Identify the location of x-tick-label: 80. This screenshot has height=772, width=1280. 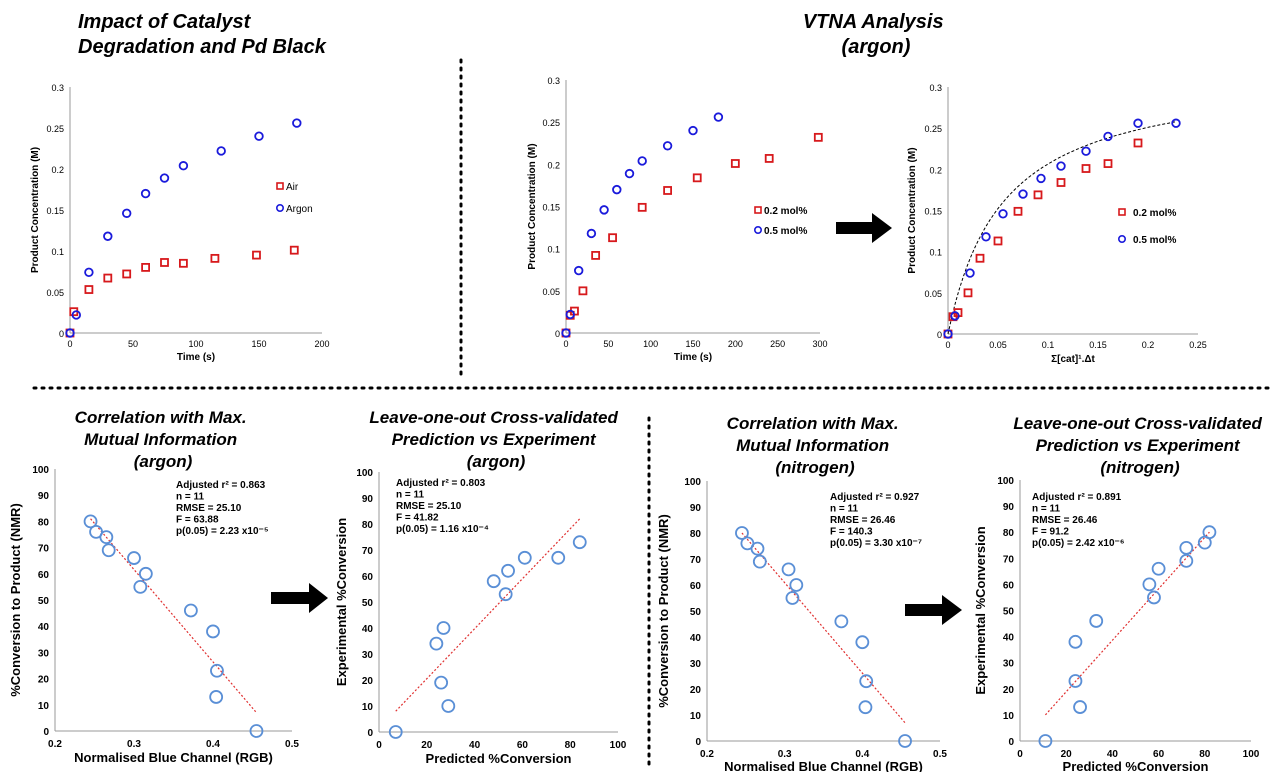
(571, 745).